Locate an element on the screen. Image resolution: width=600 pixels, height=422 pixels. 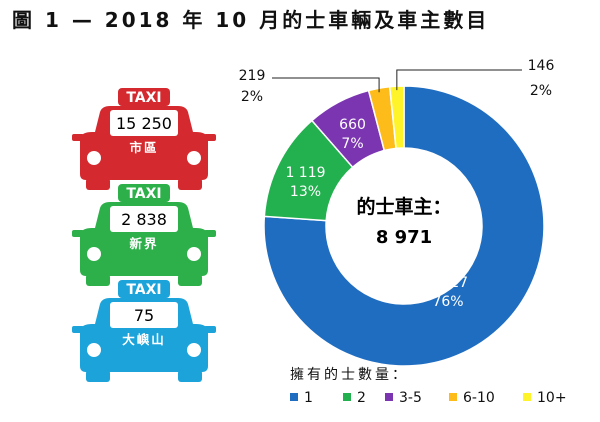
slice-value-label: 6 827 is located at coordinates (448, 283).